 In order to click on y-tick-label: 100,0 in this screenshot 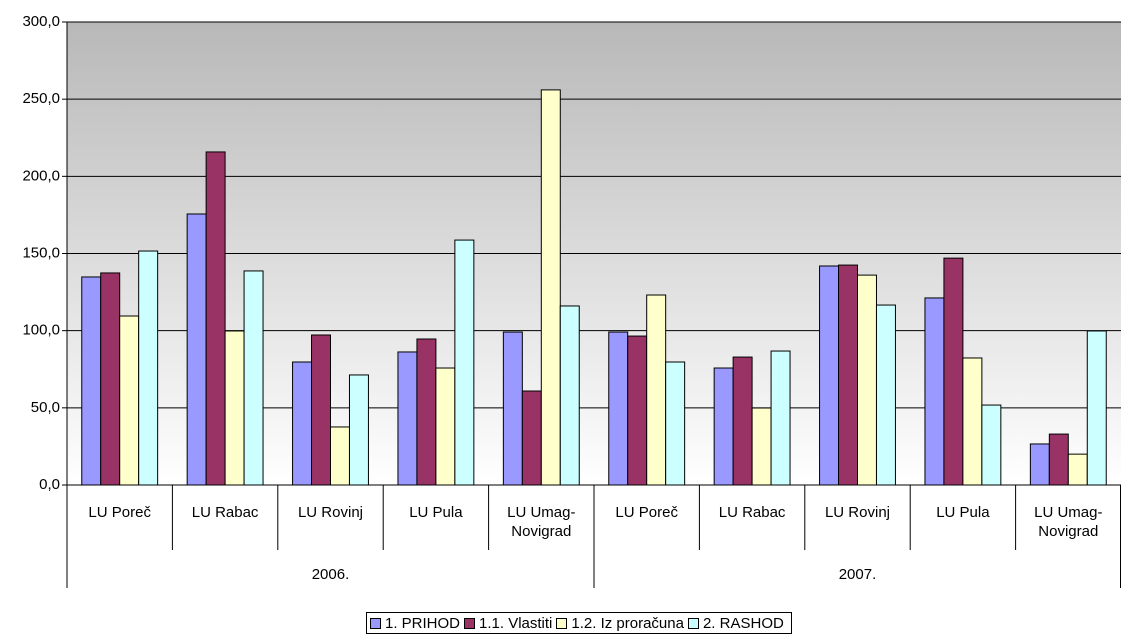, I will do `click(41, 330)`.